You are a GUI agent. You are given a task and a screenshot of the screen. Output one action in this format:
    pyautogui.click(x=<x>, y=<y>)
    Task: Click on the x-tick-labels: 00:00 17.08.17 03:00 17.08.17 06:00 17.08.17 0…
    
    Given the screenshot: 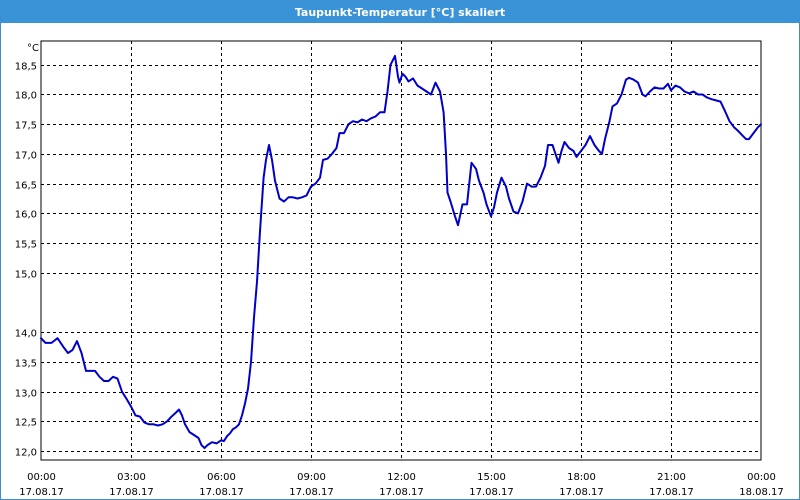 What is the action you would take?
    pyautogui.click(x=401, y=485)
    